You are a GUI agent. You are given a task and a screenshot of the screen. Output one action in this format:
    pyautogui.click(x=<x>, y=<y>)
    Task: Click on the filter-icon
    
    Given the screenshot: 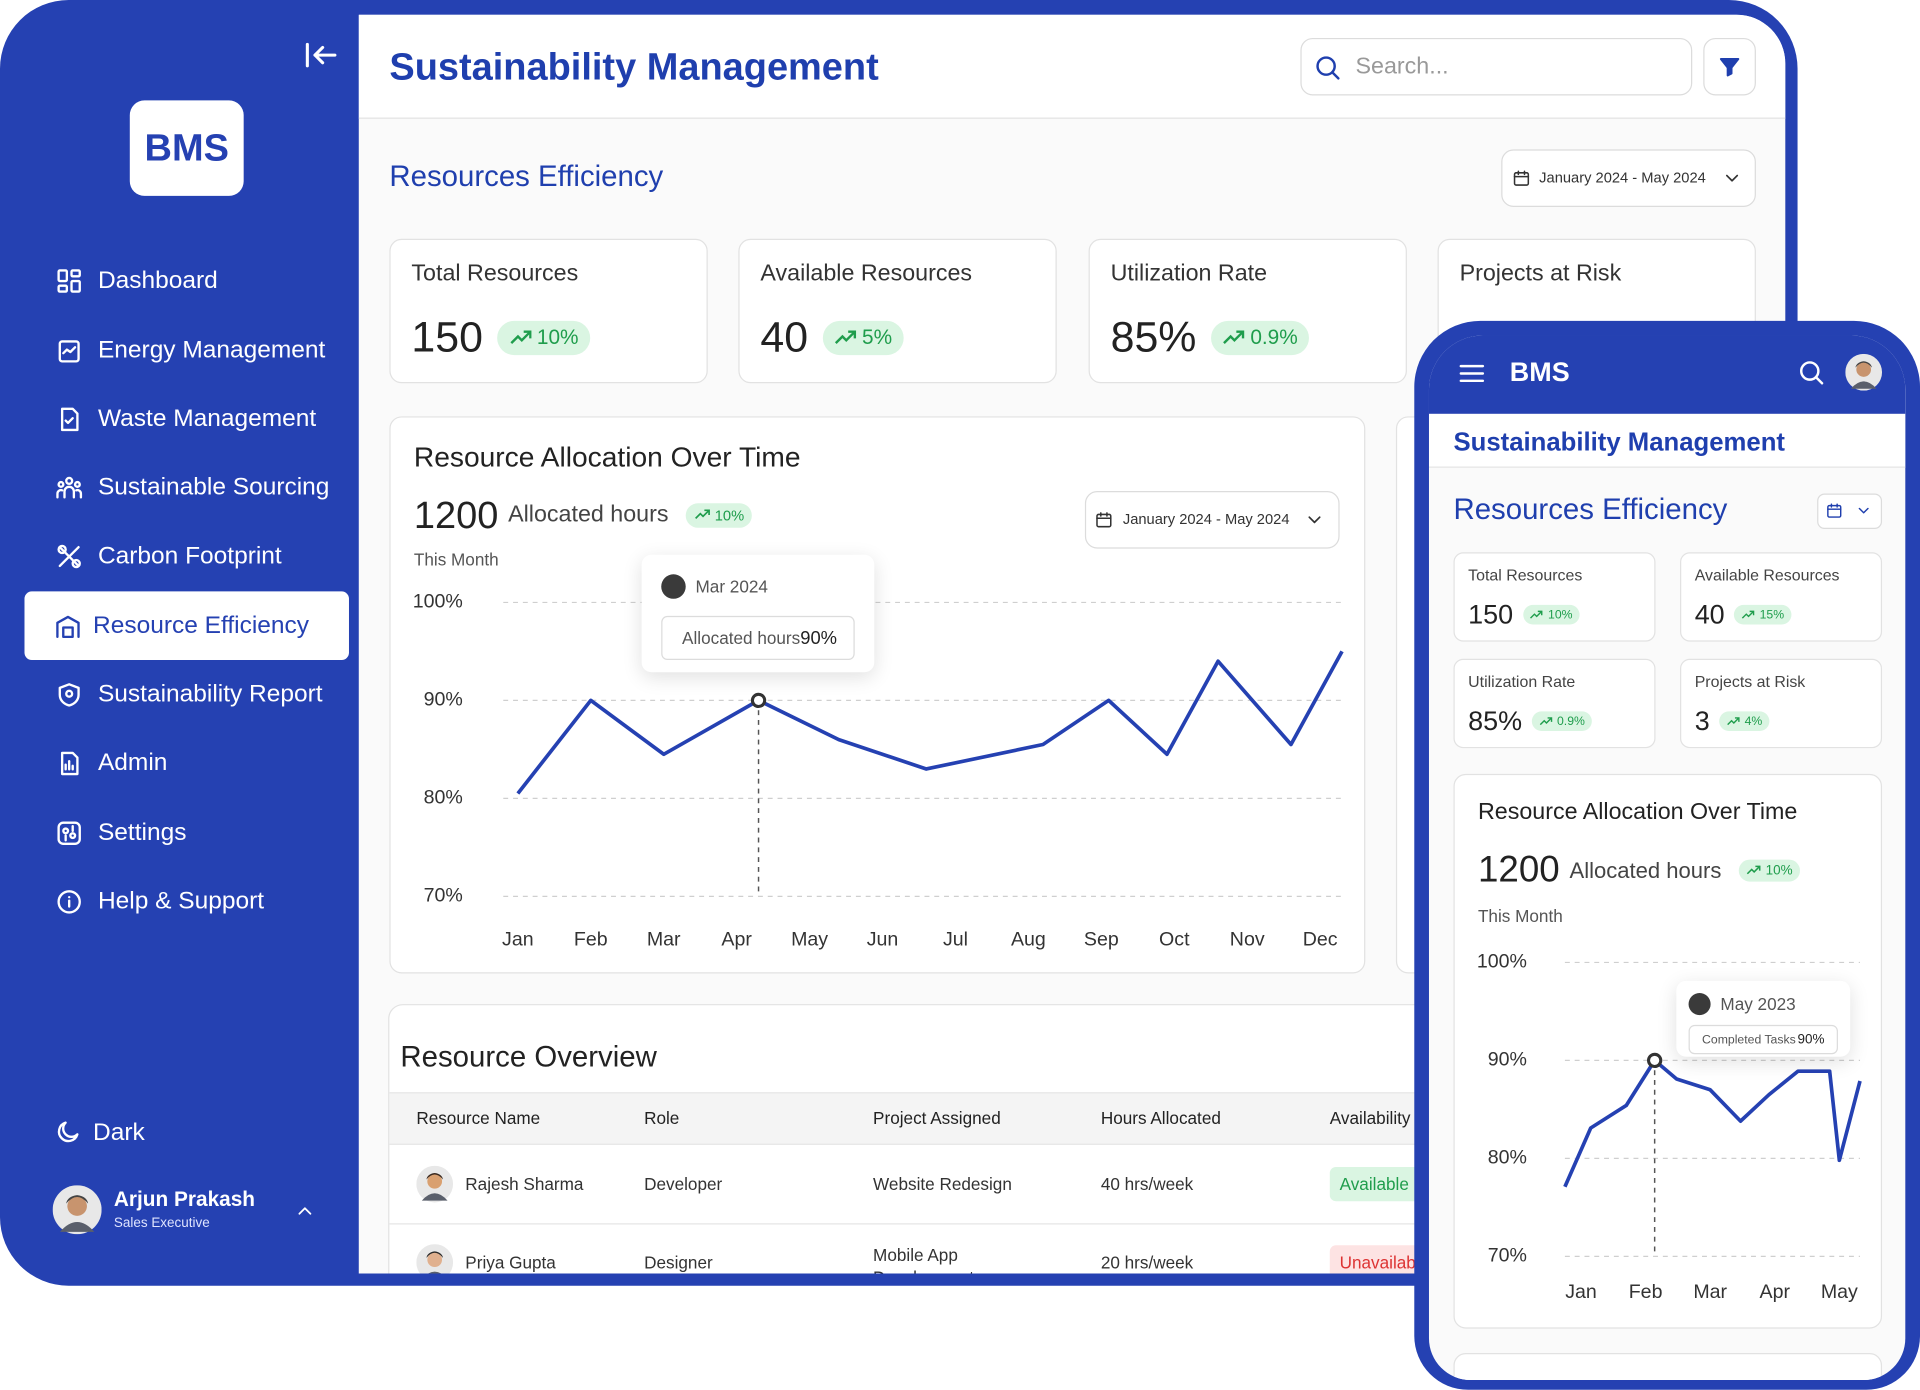 What is the action you would take?
    pyautogui.click(x=1729, y=67)
    